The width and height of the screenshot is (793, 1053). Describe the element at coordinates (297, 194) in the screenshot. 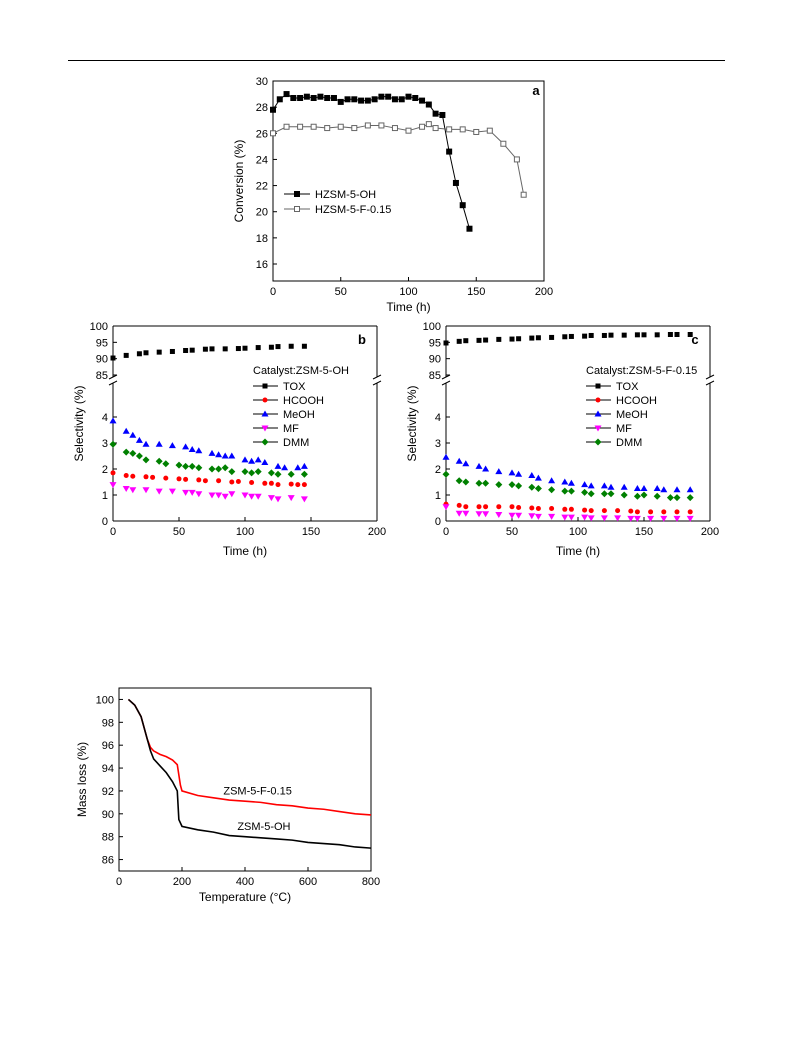

I see `legend-marker-a` at that location.